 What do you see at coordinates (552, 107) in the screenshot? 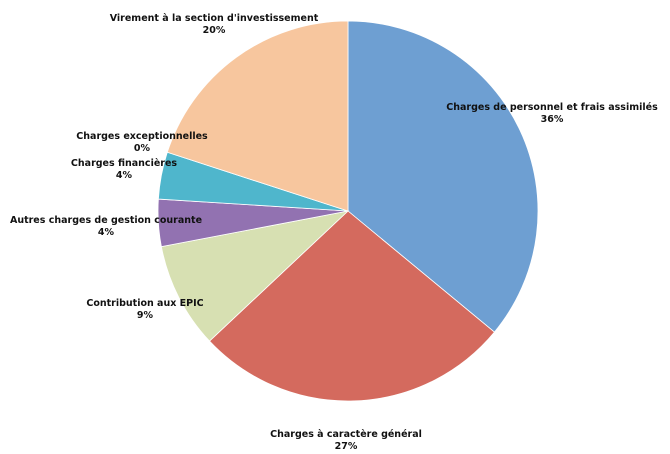
I see `slice-label-charges-de-personnel-et-frais-assimiles: Charges de personnel et frais assimilés` at bounding box center [552, 107].